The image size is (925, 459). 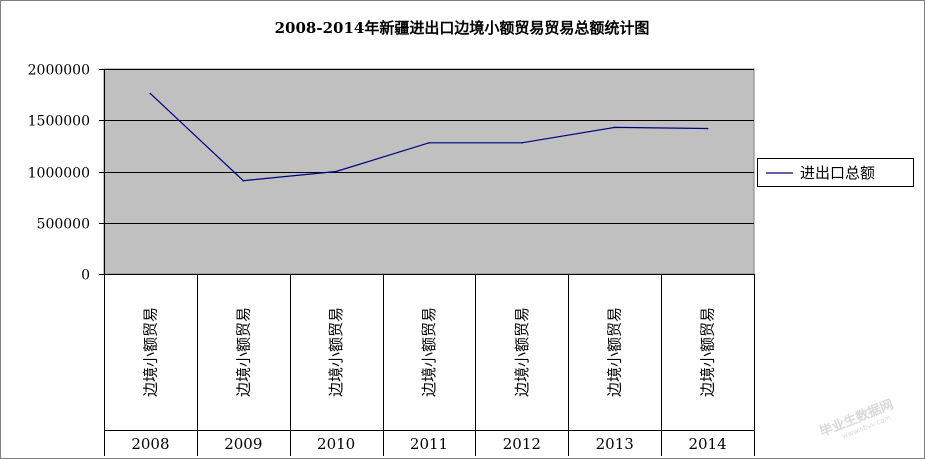 I want to click on x-group-label: 2011, so click(x=429, y=444).